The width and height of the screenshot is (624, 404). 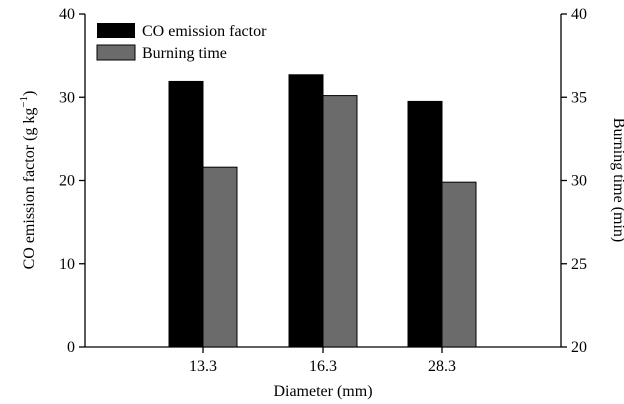 What do you see at coordinates (67, 181) in the screenshot?
I see `y-left-tick-label: 20` at bounding box center [67, 181].